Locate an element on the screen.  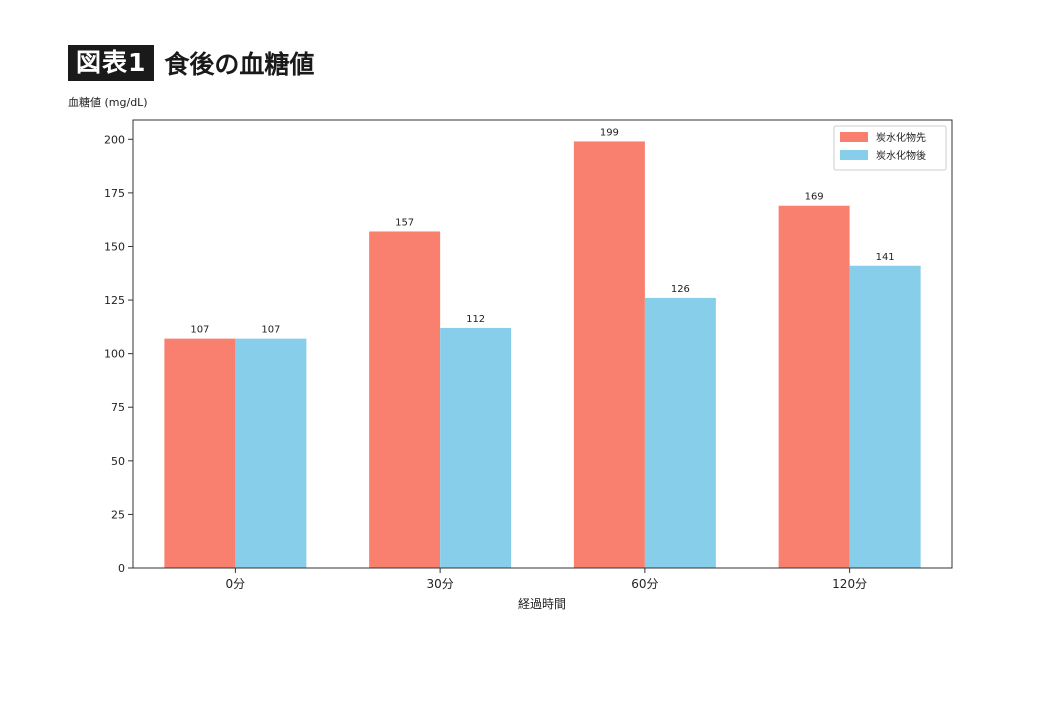
x-axis: 0分 30分 60分 120分 is located at coordinates (546, 579).